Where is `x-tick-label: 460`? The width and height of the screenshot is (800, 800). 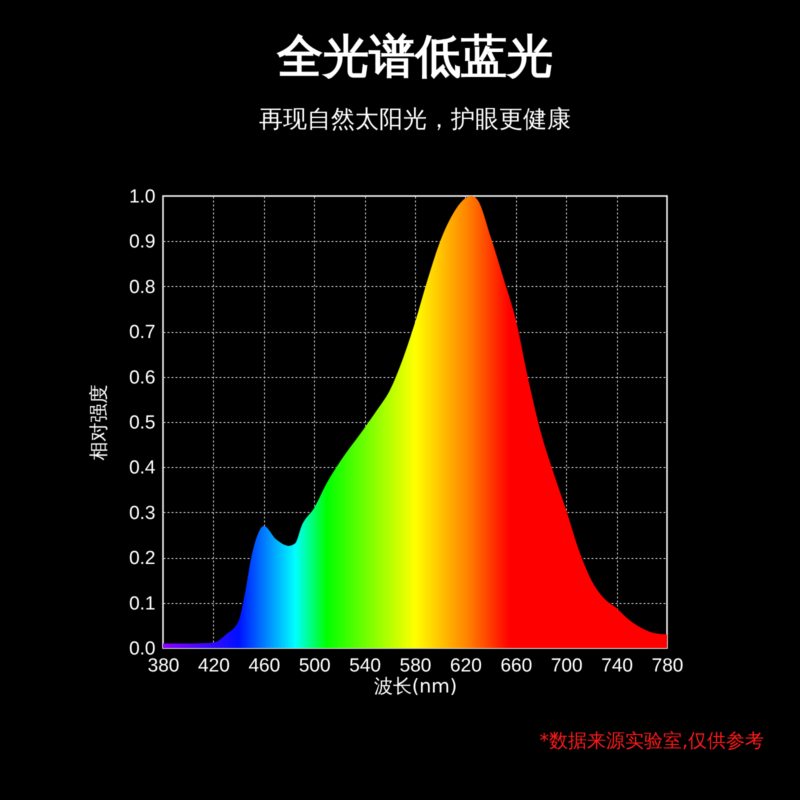 x-tick-label: 460 is located at coordinates (264, 666).